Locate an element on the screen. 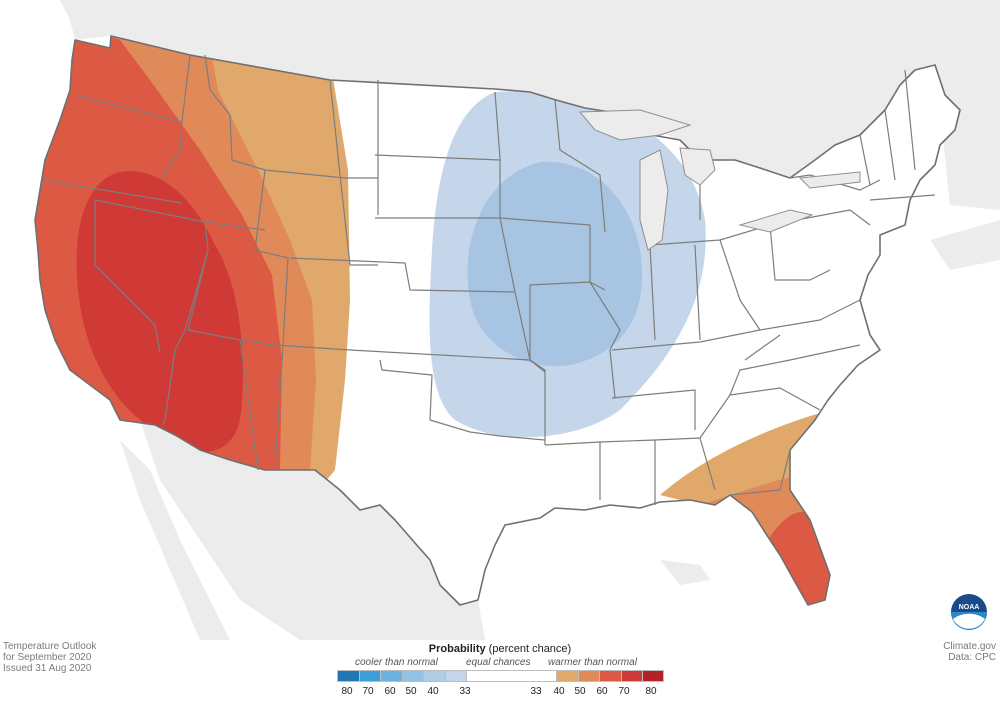 The height and width of the screenshot is (704, 1000). map-period: for September 2020 is located at coordinates (47, 657).